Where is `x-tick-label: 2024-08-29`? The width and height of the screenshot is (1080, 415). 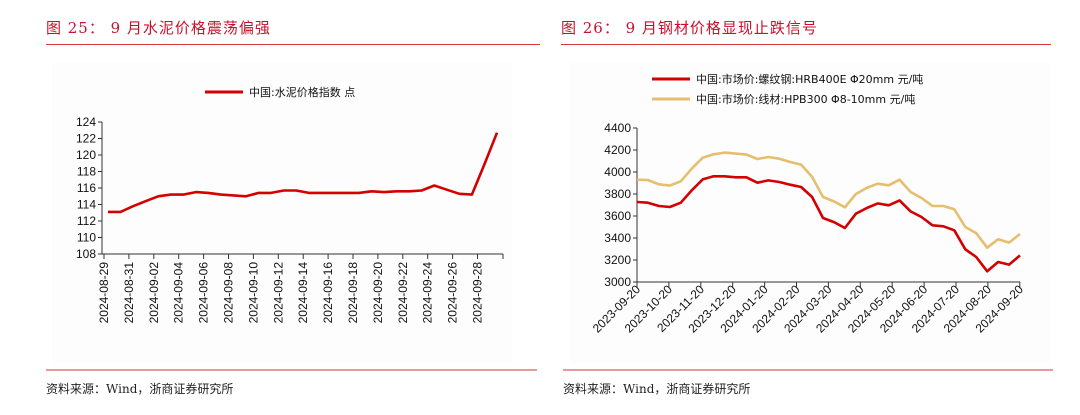 x-tick-label: 2024-08-29 is located at coordinates (104, 293).